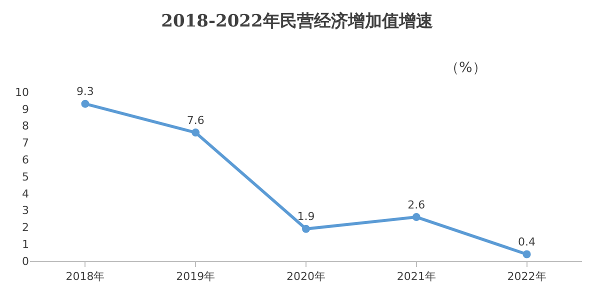 The height and width of the screenshot is (295, 594). I want to click on chart-title: 2018-2022年民营经济增加值增速, so click(297, 22).